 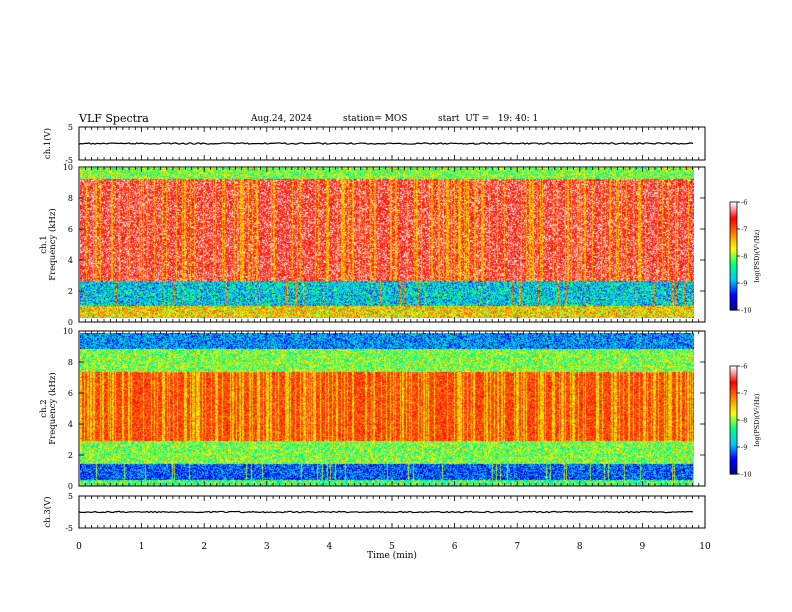 I want to click on x-tick-label: 2, so click(x=204, y=547).